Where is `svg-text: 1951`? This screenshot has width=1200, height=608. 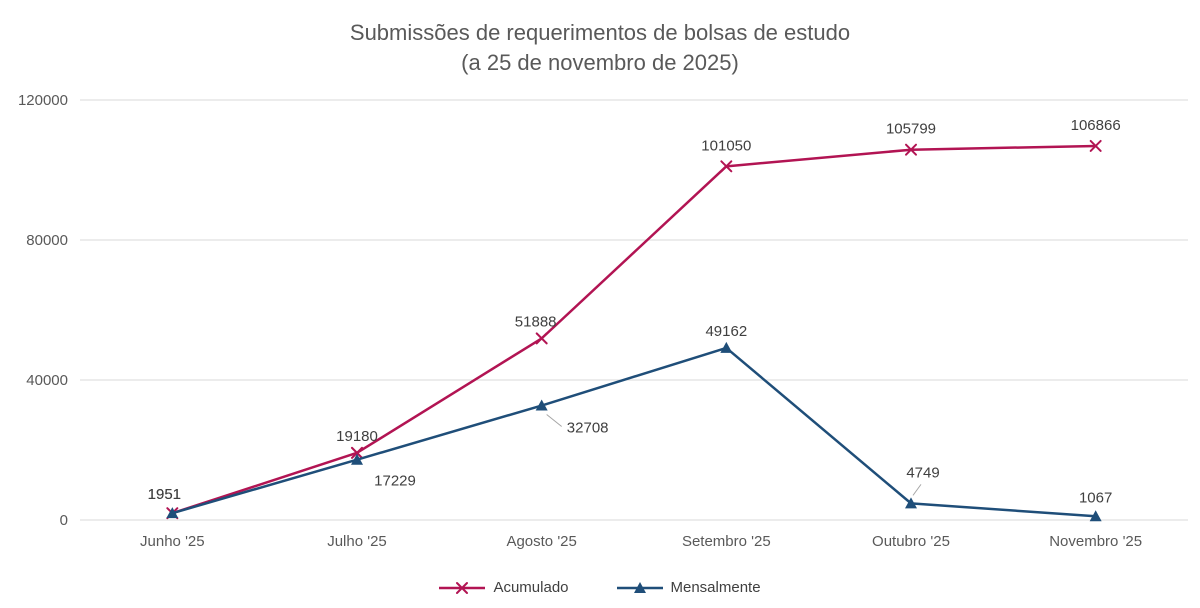
svg-text: 1951 is located at coordinates (164, 494).